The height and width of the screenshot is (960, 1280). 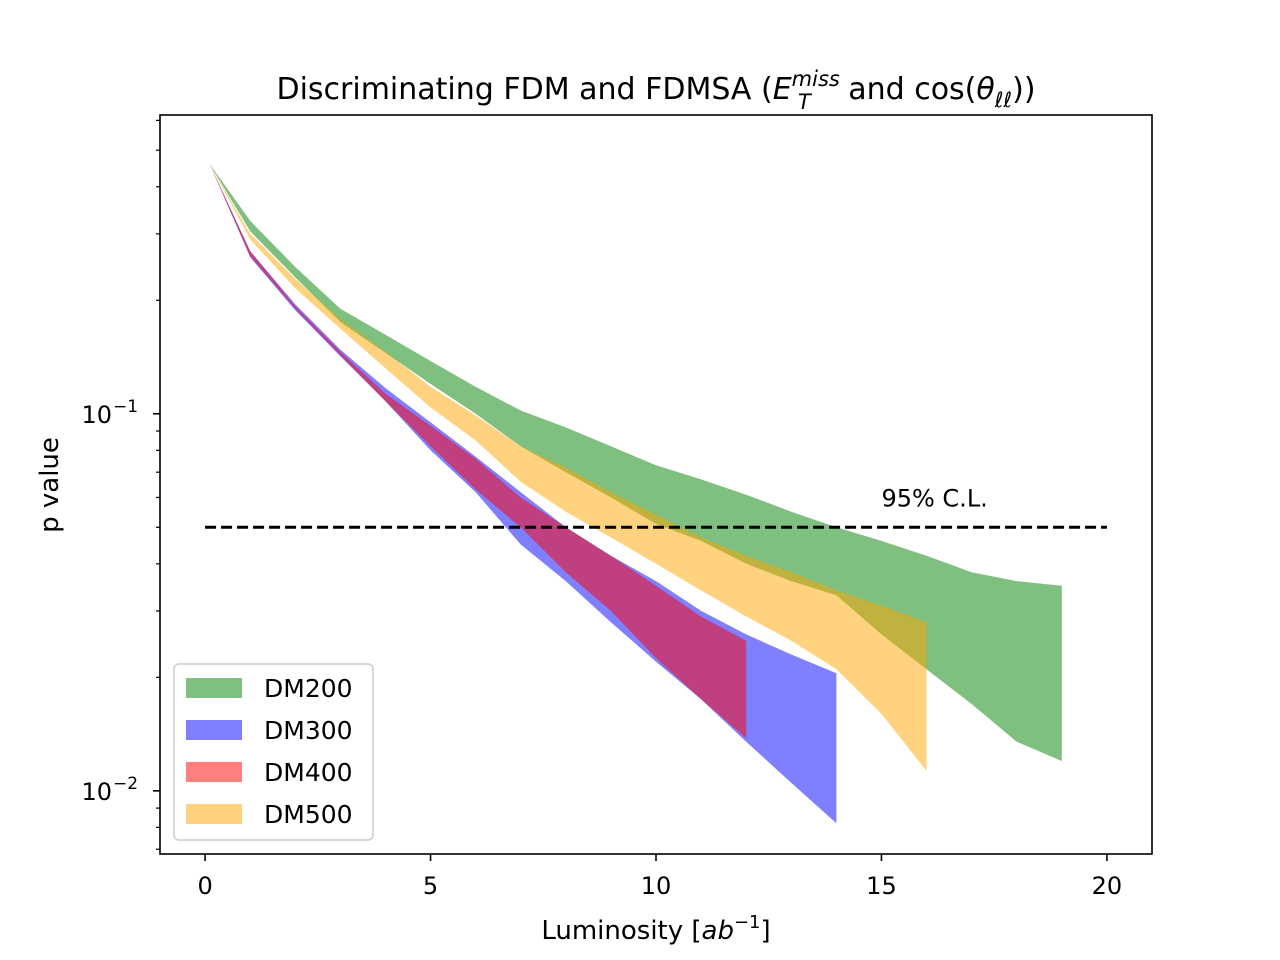 I want to click on threshold-layer: 95% C.L., so click(x=656, y=506).